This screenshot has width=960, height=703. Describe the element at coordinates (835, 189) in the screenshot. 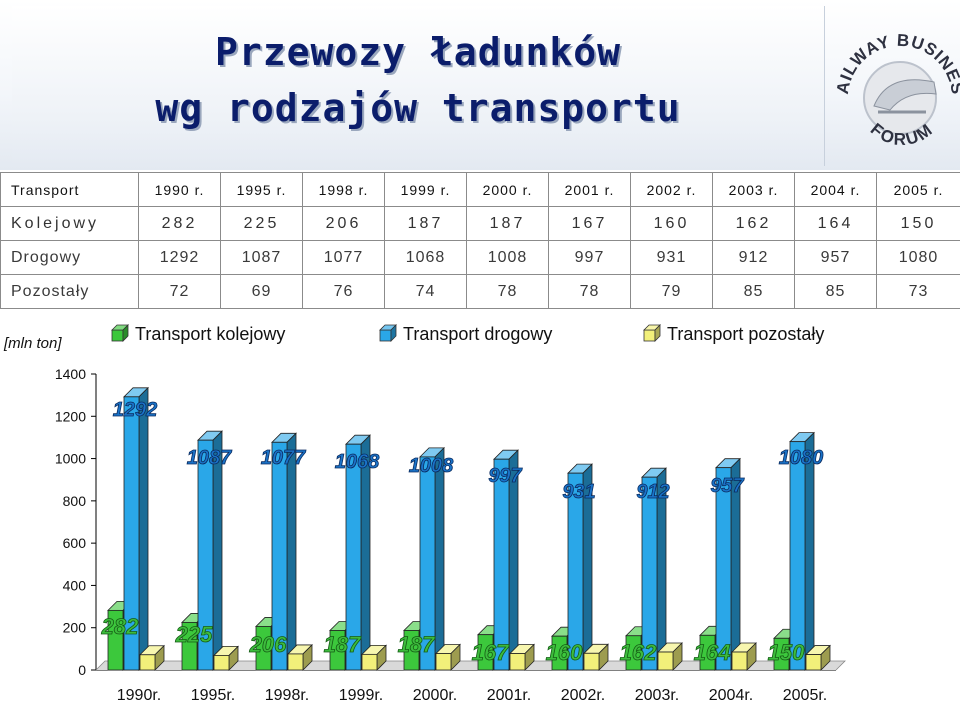

I see `table-header-cell: 2004 r.` at that location.